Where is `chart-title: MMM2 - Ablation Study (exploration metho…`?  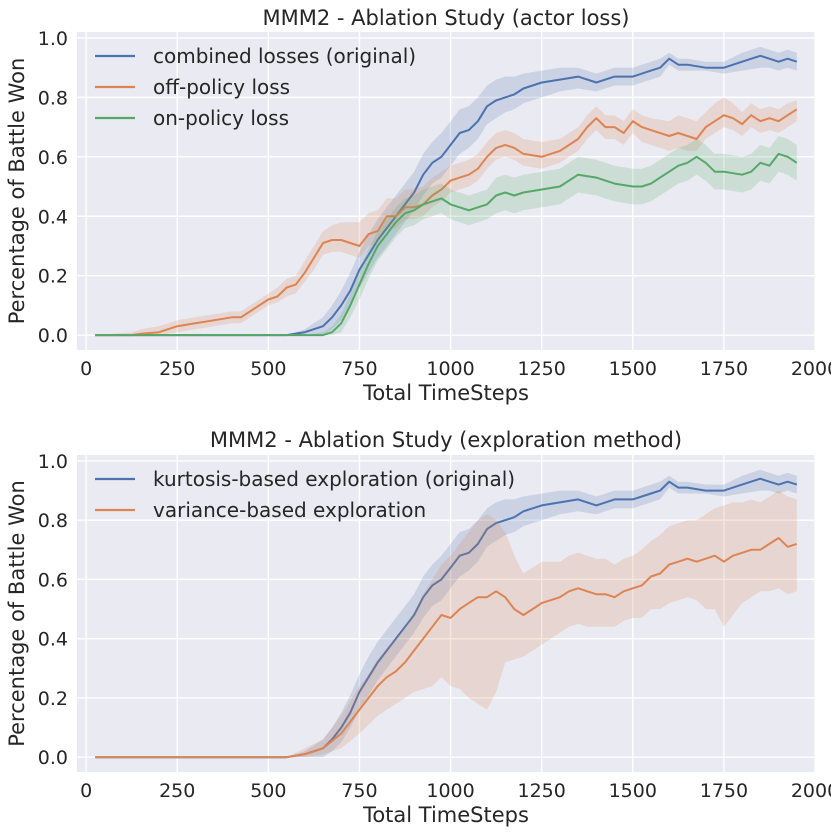 chart-title: MMM2 - Ablation Study (exploration metho… is located at coordinates (446, 440).